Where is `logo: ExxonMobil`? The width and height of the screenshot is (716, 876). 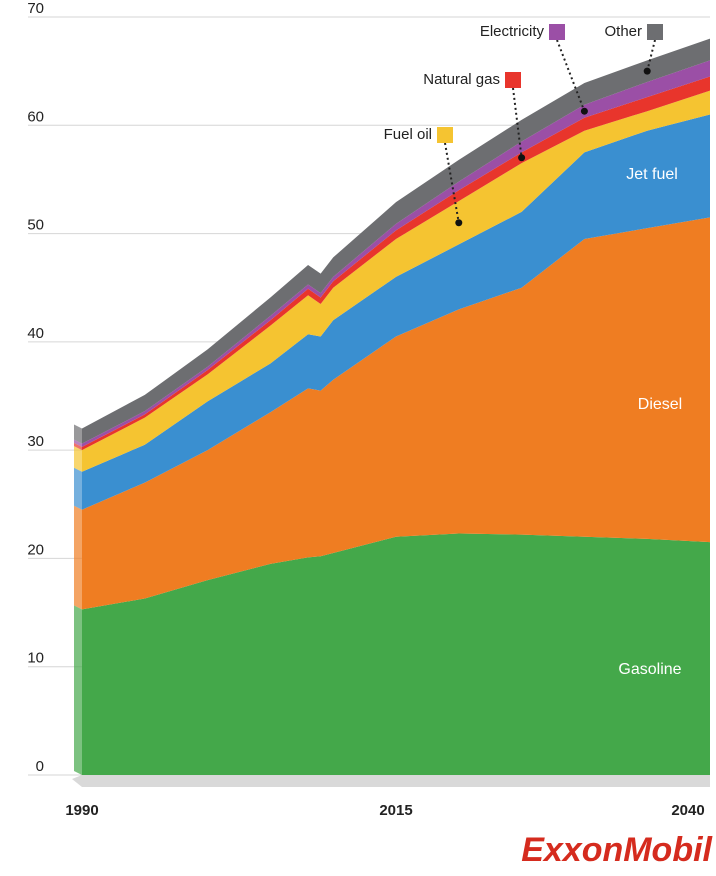 logo: ExxonMobil is located at coordinates (617, 850).